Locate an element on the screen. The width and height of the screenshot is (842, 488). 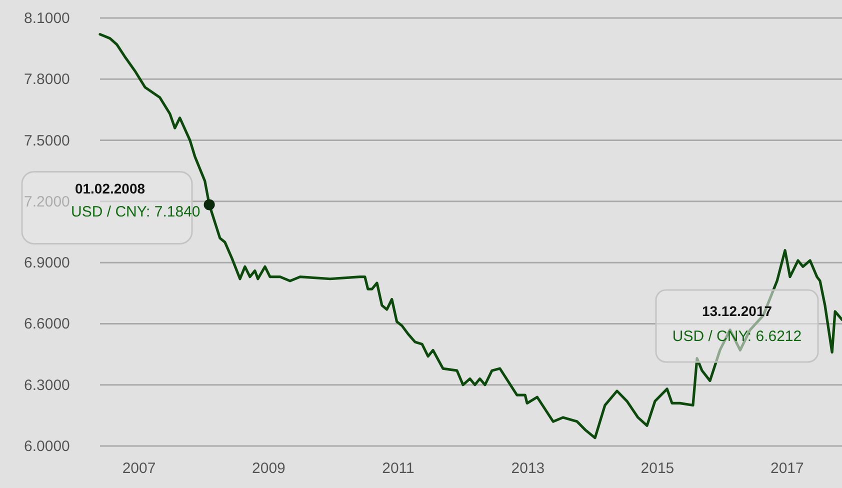
x-tick-label: 2007 is located at coordinates (139, 468).